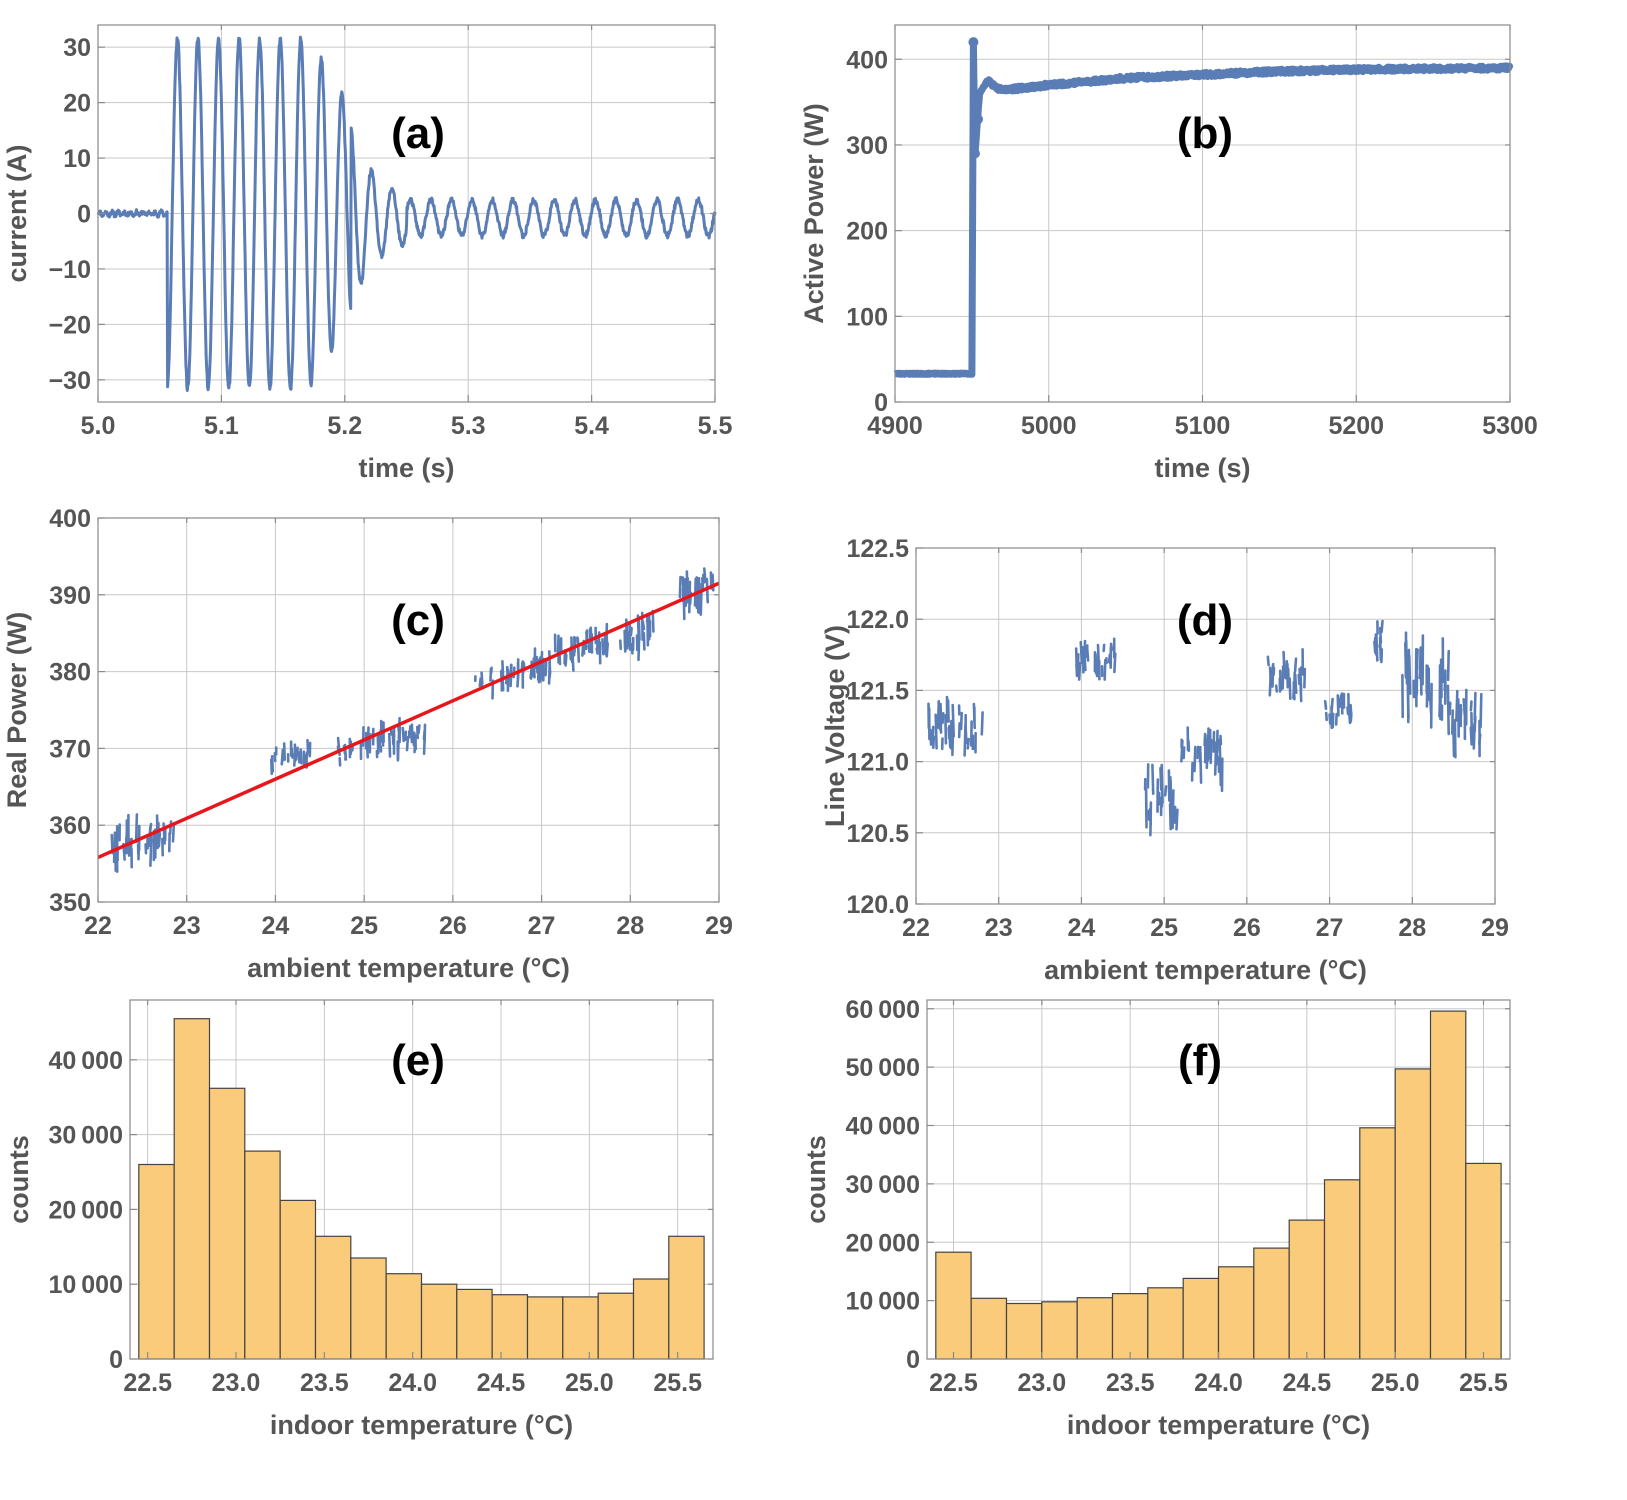 The height and width of the screenshot is (1500, 1627). Describe the element at coordinates (1510, 426) in the screenshot. I see `x-tick-label: 5300` at that location.